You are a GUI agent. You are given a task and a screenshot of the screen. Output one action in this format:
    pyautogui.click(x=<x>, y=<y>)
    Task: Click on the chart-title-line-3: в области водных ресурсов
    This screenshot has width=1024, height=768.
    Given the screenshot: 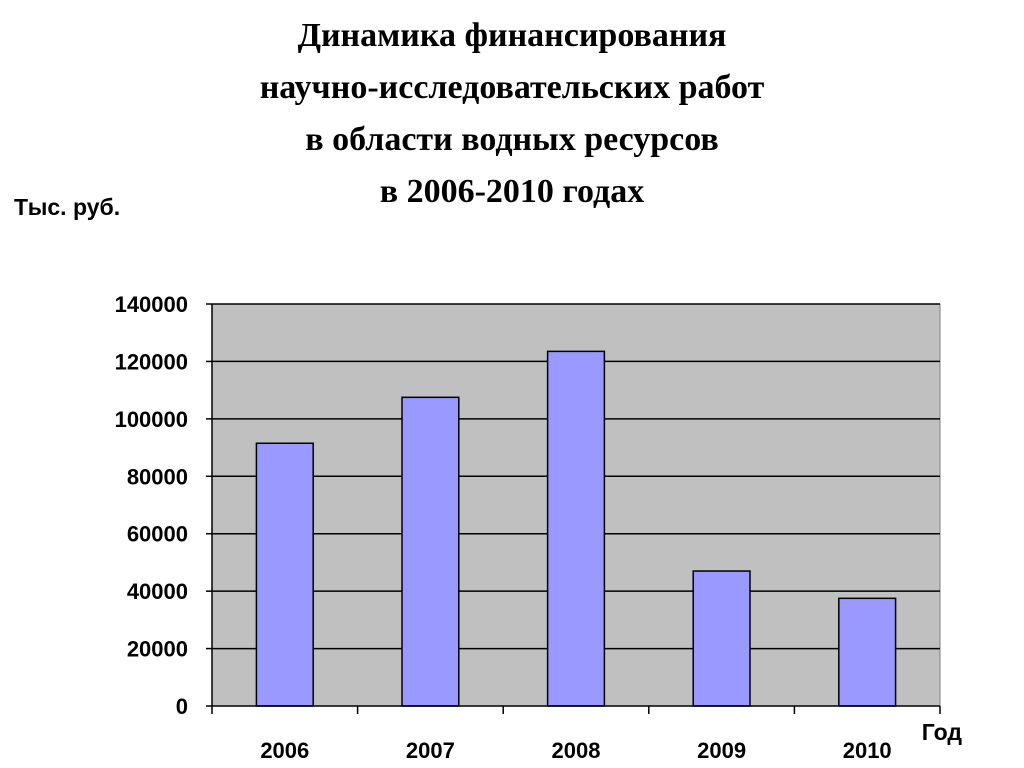 What is the action you would take?
    pyautogui.click(x=512, y=139)
    